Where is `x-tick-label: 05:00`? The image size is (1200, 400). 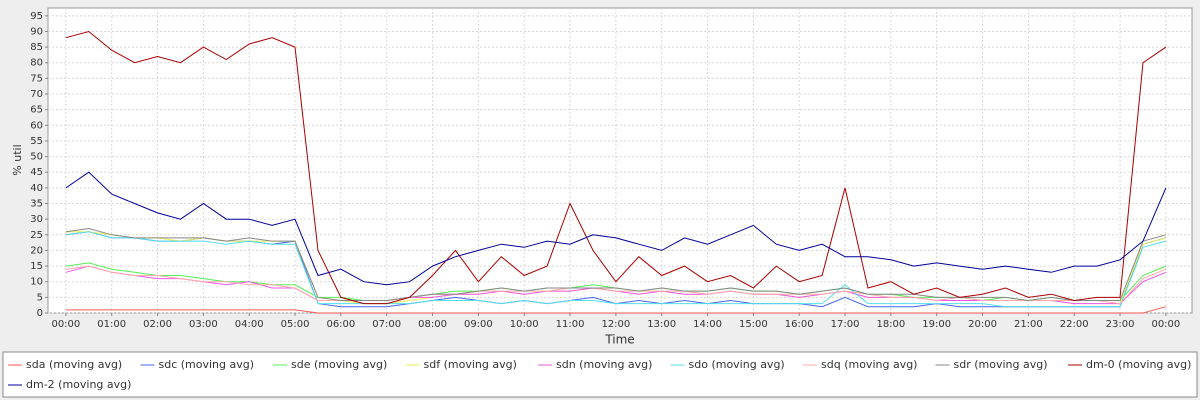 x-tick-label: 05:00 is located at coordinates (295, 324).